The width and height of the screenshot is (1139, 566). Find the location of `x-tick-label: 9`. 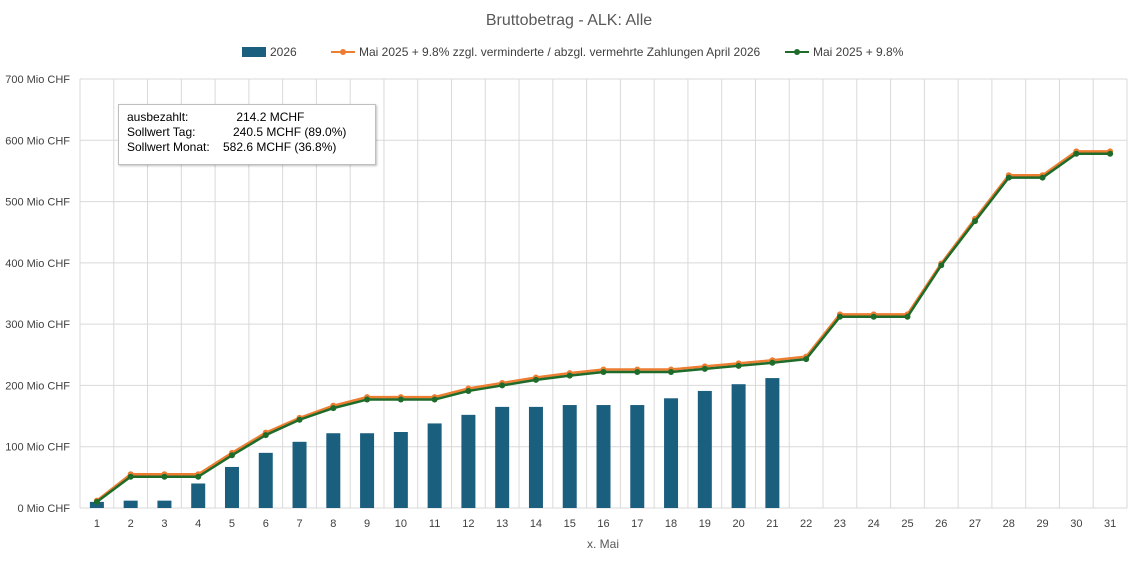

x-tick-label: 9 is located at coordinates (367, 524).